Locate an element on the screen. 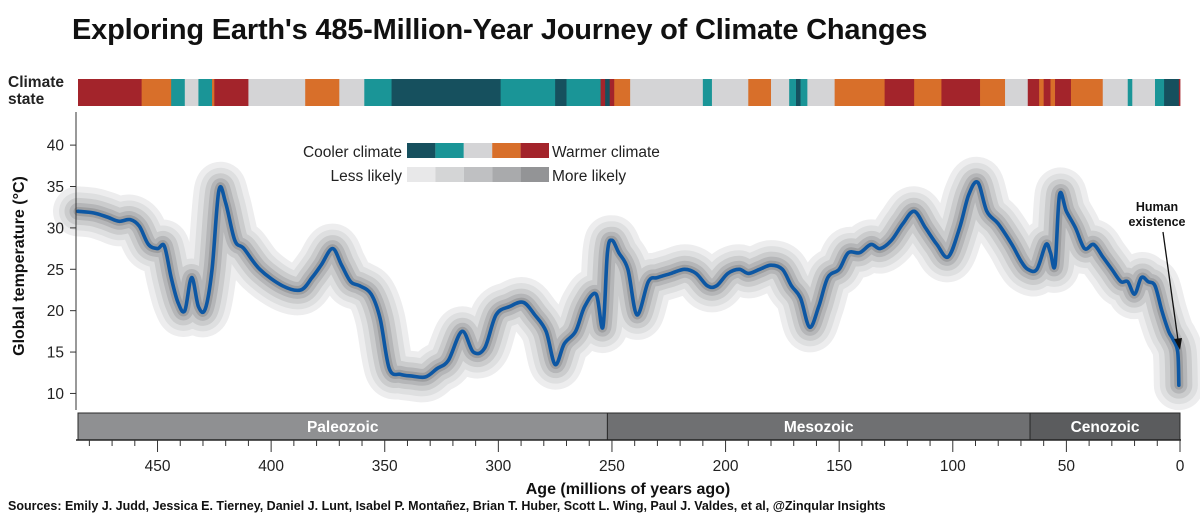 Image resolution: width=1200 pixels, height=518 pixels. x-axis-label: Age (millions of years ago) is located at coordinates (628, 489).